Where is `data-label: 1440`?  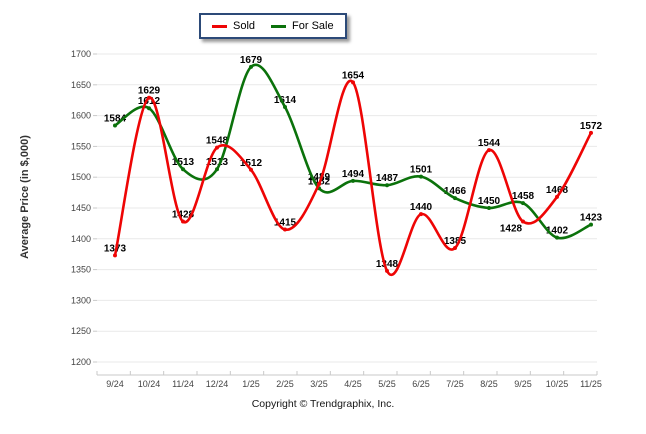
data-label: 1440 is located at coordinates (421, 207).